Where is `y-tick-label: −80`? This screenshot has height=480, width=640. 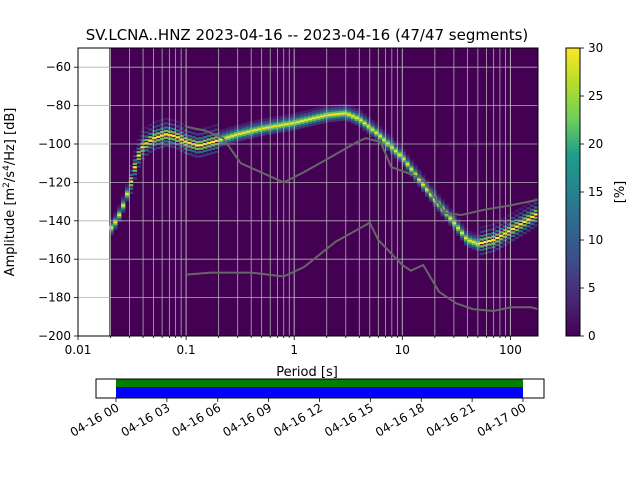 y-tick-label: −80 is located at coordinates (58, 106).